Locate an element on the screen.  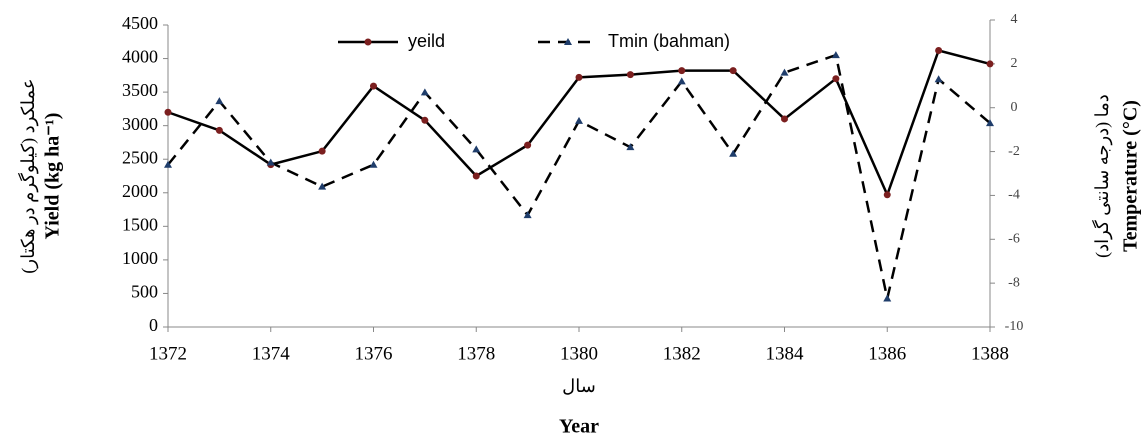
x-tick-label: 1382 is located at coordinates (682, 353).